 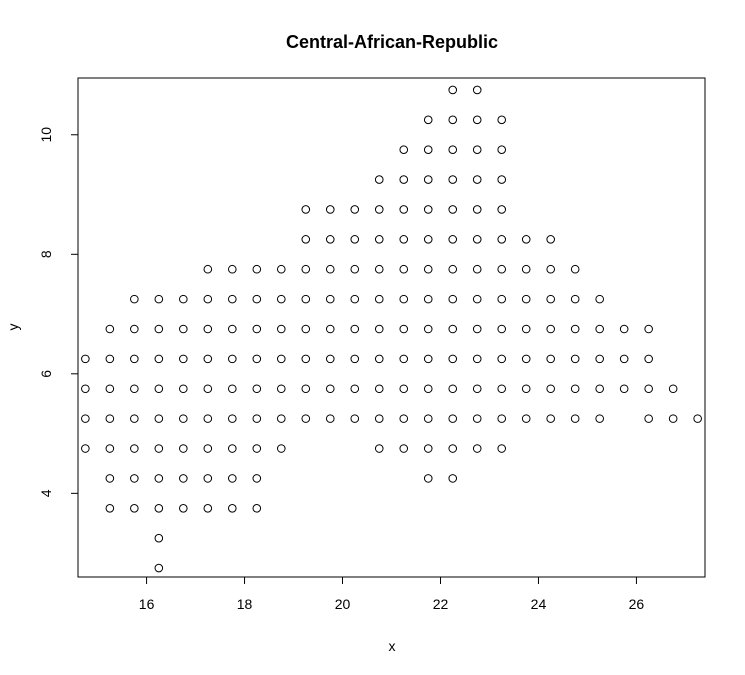 What do you see at coordinates (147, 604) in the screenshot?
I see `x-tick-label: 16` at bounding box center [147, 604].